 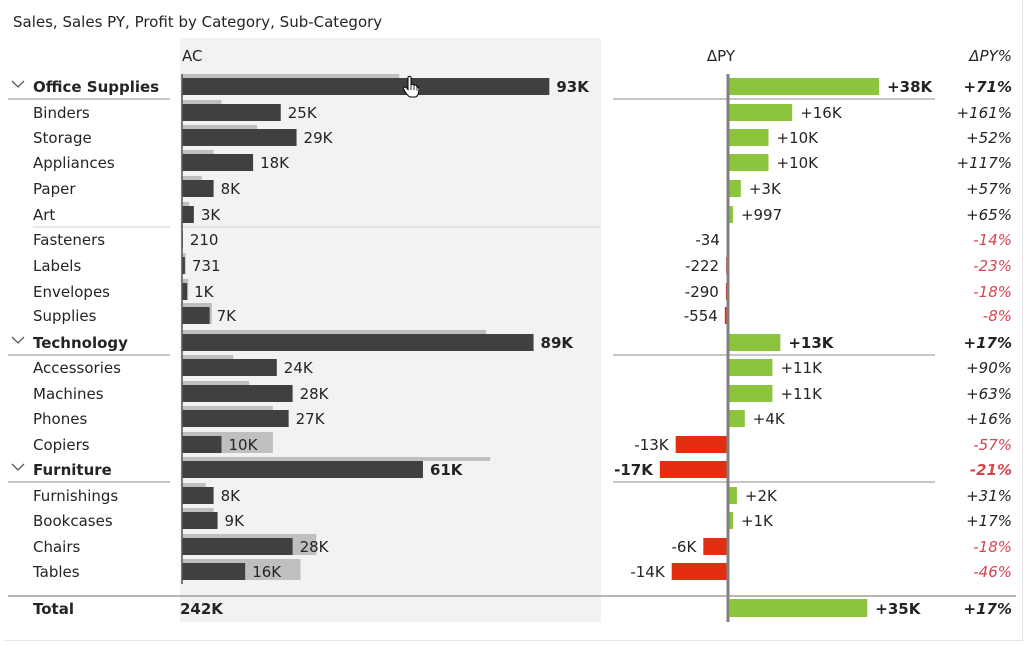 What do you see at coordinates (685, 547) in the screenshot?
I see `delta-value-label: -6K` at bounding box center [685, 547].